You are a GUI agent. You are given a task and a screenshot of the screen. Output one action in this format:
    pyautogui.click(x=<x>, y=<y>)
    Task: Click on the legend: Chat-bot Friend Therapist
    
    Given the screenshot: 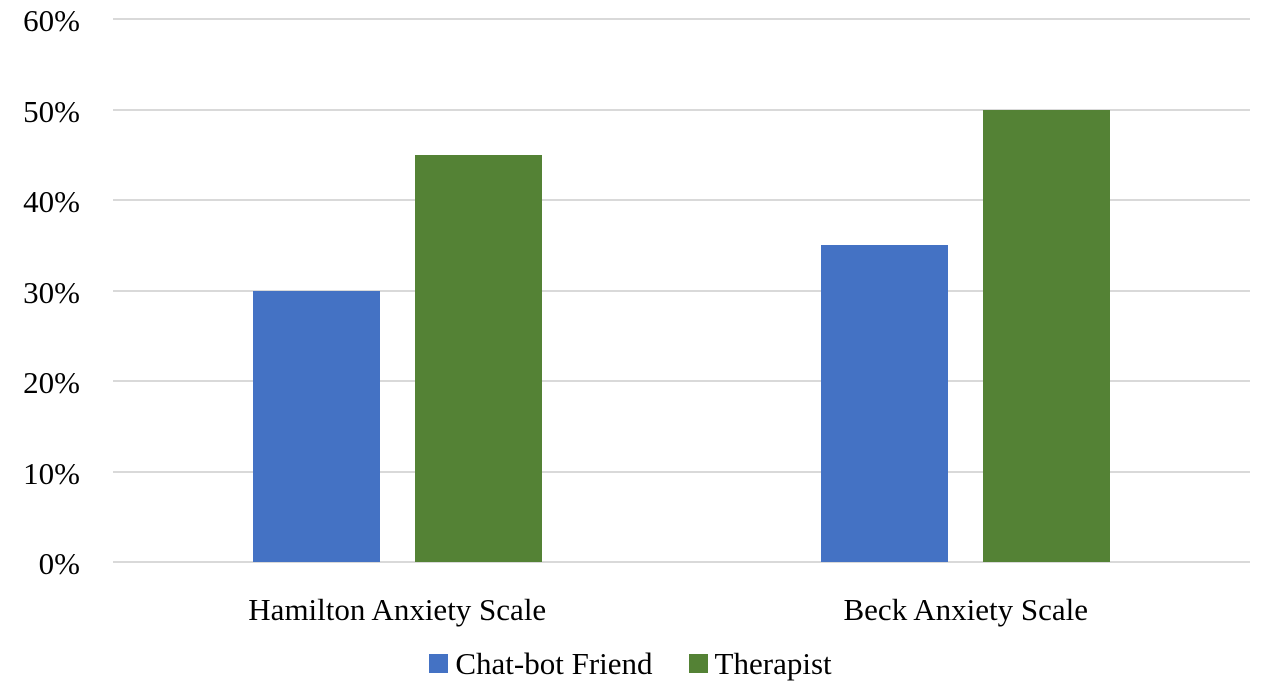 What is the action you would take?
    pyautogui.click(x=630, y=663)
    